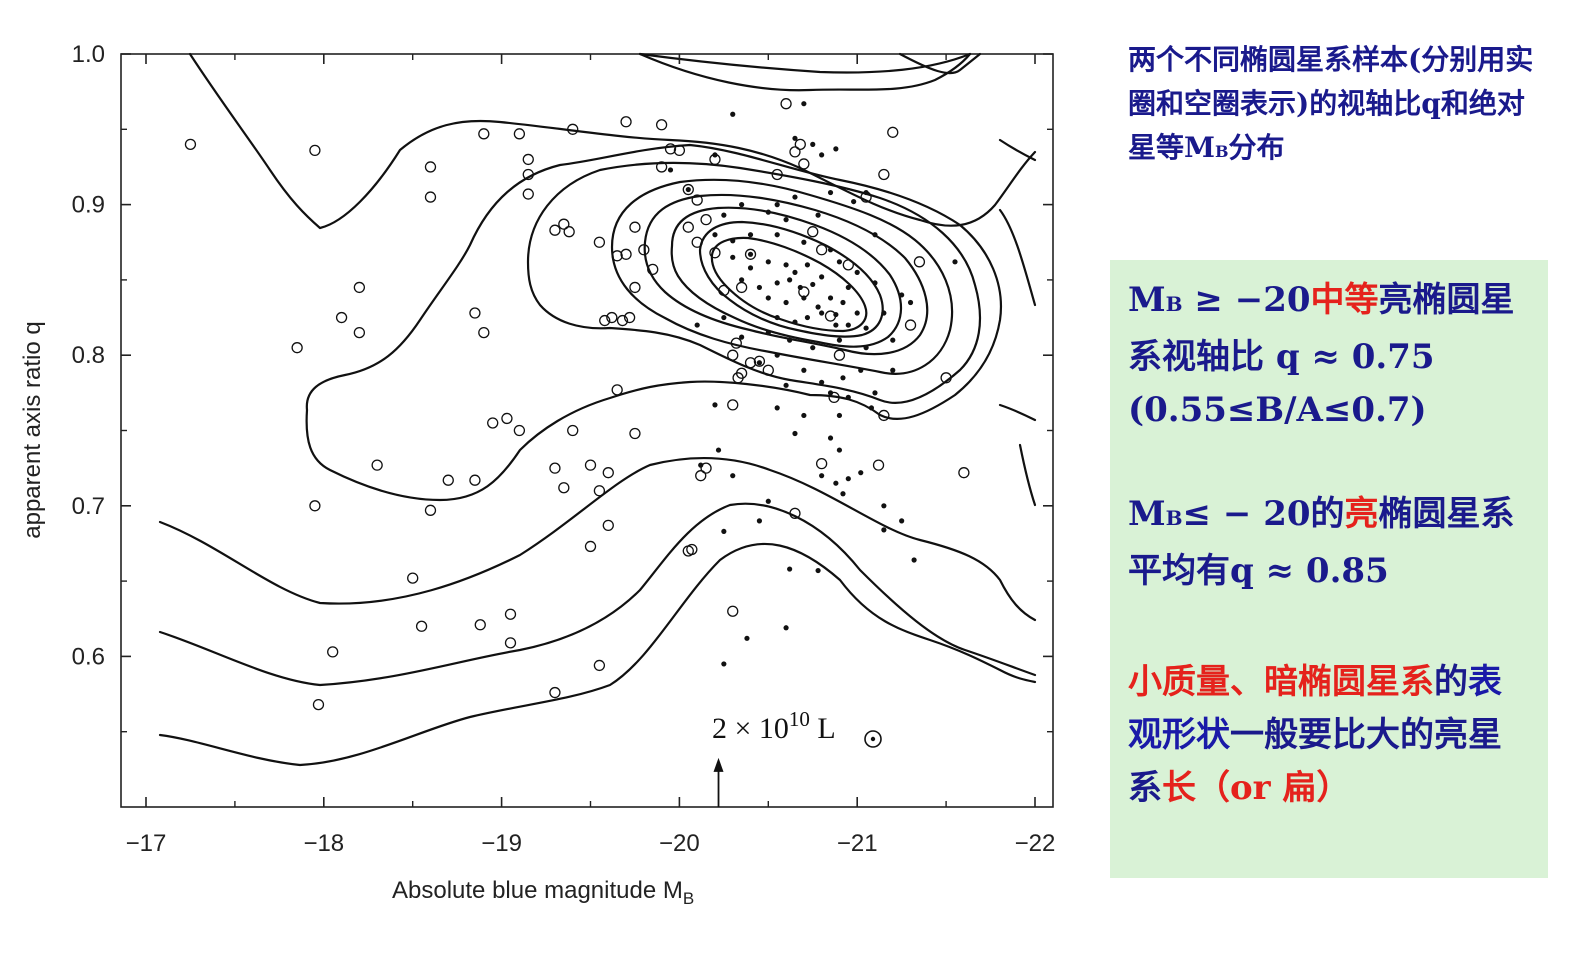 This screenshot has width=1574, height=958. What do you see at coordinates (543, 892) in the screenshot?
I see `x-axis-label: Absolute blue magnitude MB` at bounding box center [543, 892].